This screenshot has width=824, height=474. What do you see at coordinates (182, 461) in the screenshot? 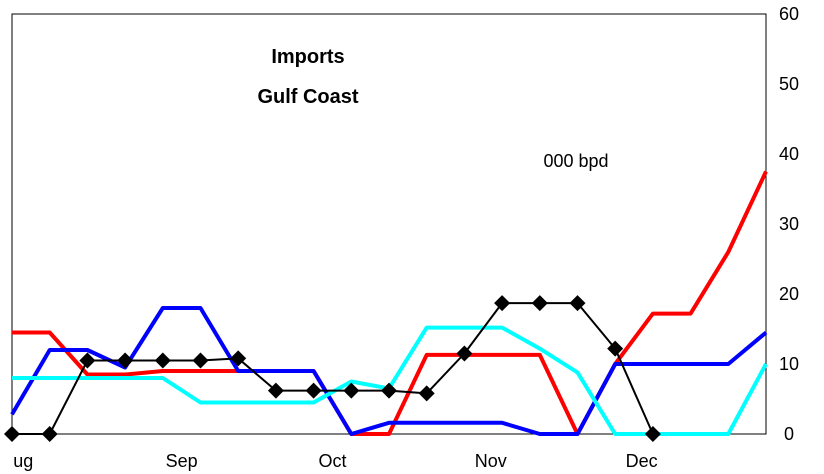
I see `x-tick-label: Sep` at bounding box center [182, 461].